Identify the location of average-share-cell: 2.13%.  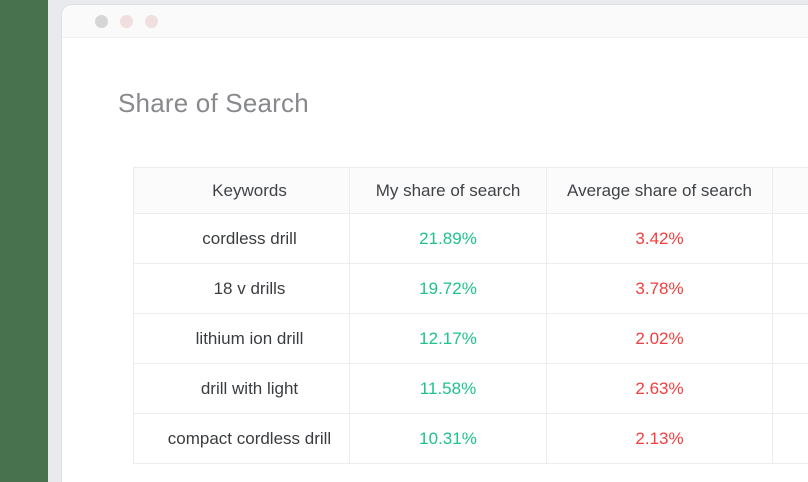
(659, 438).